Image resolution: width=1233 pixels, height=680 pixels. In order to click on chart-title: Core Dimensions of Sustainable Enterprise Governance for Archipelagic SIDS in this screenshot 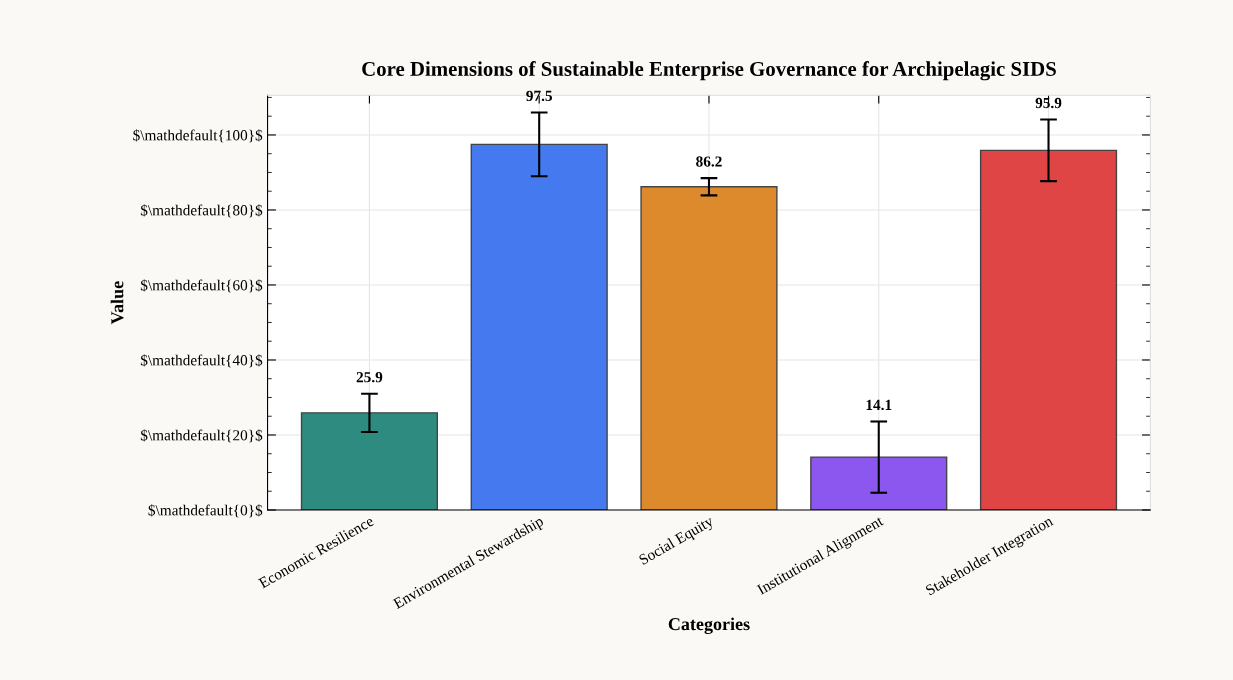, I will do `click(709, 71)`.